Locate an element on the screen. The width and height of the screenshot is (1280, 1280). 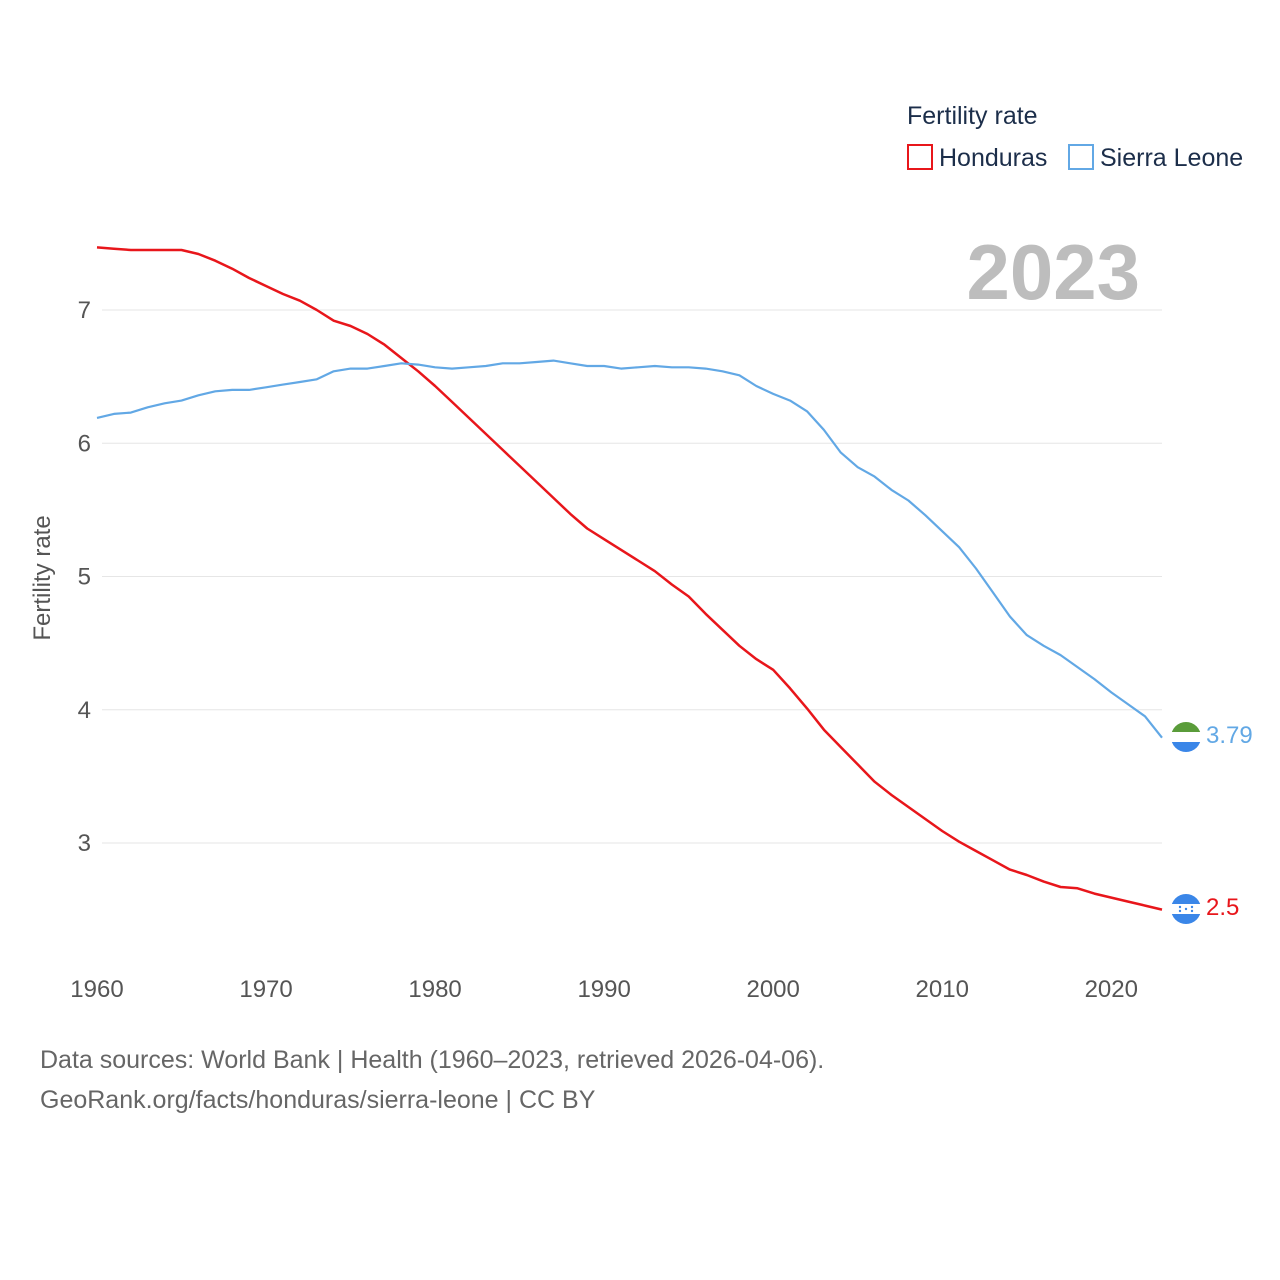
legend-title: Fertility rate is located at coordinates (972, 116).